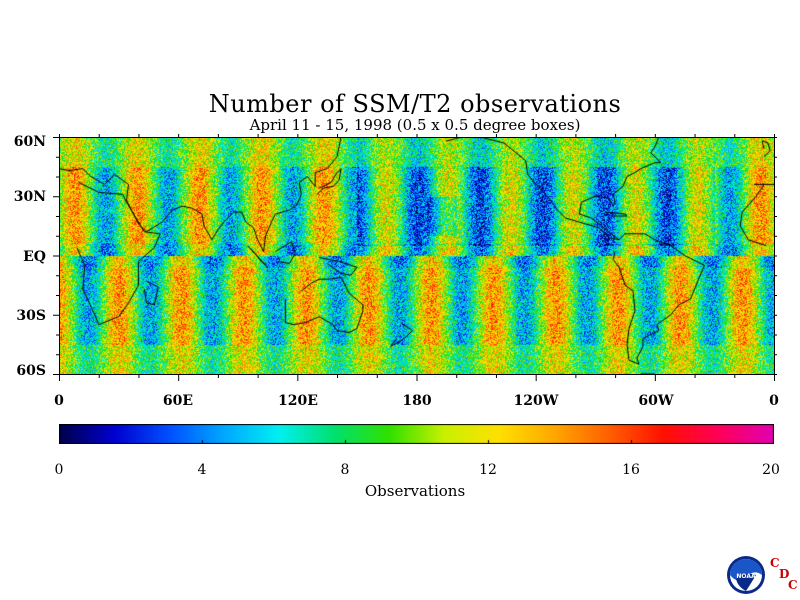 The height and width of the screenshot is (600, 800). Describe the element at coordinates (656, 401) in the screenshot. I see `lon-label-60w: 60W` at that location.